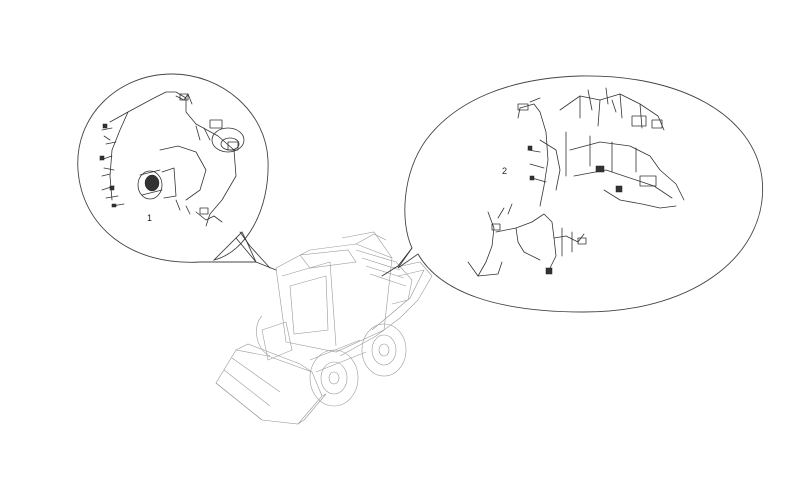  What do you see at coordinates (149, 218) in the screenshot?
I see `callout-1-number: 1` at bounding box center [149, 218].